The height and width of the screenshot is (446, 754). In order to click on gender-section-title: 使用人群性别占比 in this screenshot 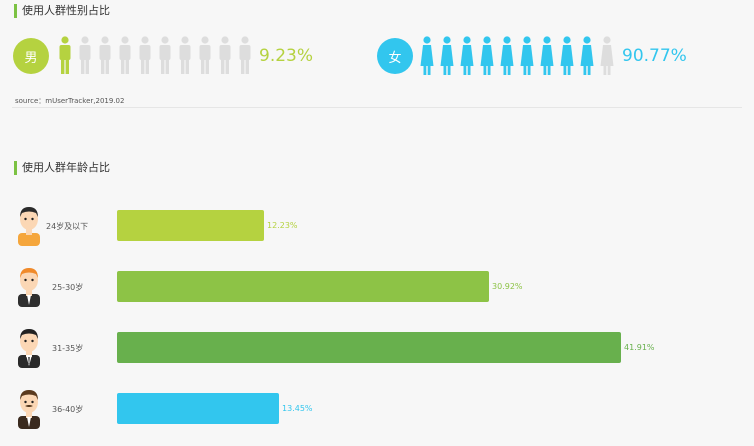, I will do `click(62, 11)`.